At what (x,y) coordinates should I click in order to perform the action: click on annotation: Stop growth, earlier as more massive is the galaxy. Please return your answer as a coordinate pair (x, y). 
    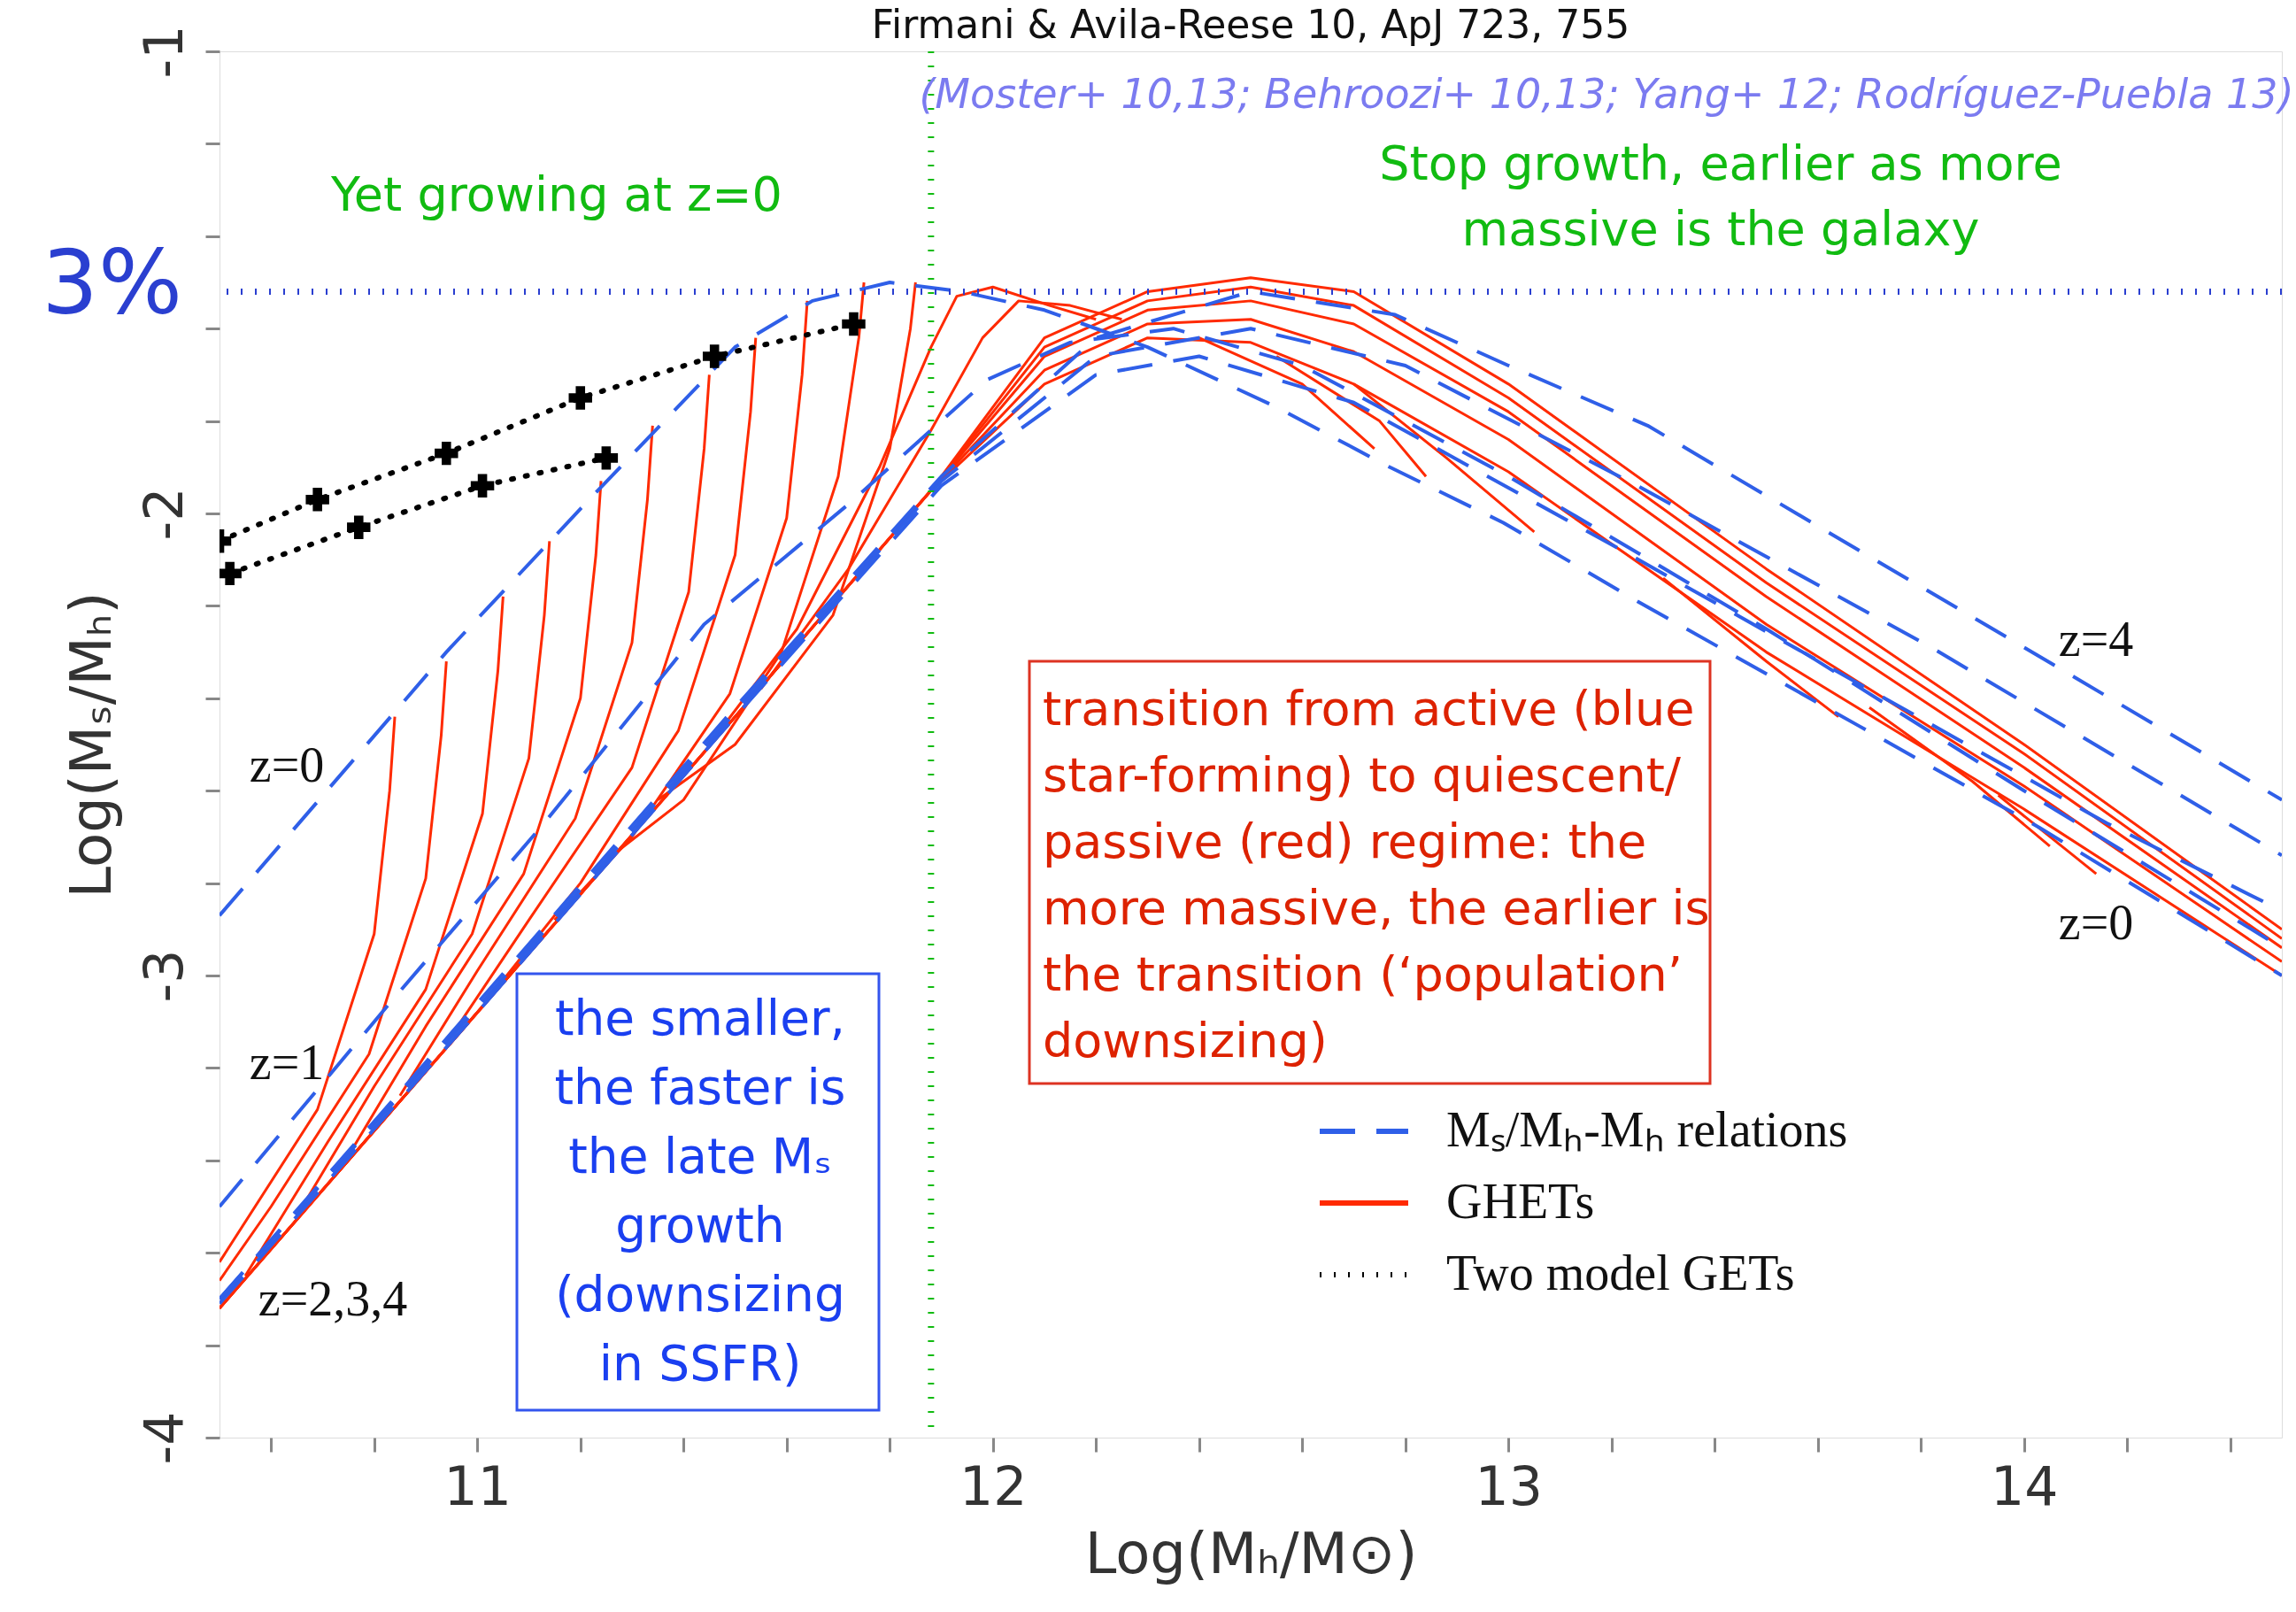
    Looking at the image, I should click on (1720, 196).